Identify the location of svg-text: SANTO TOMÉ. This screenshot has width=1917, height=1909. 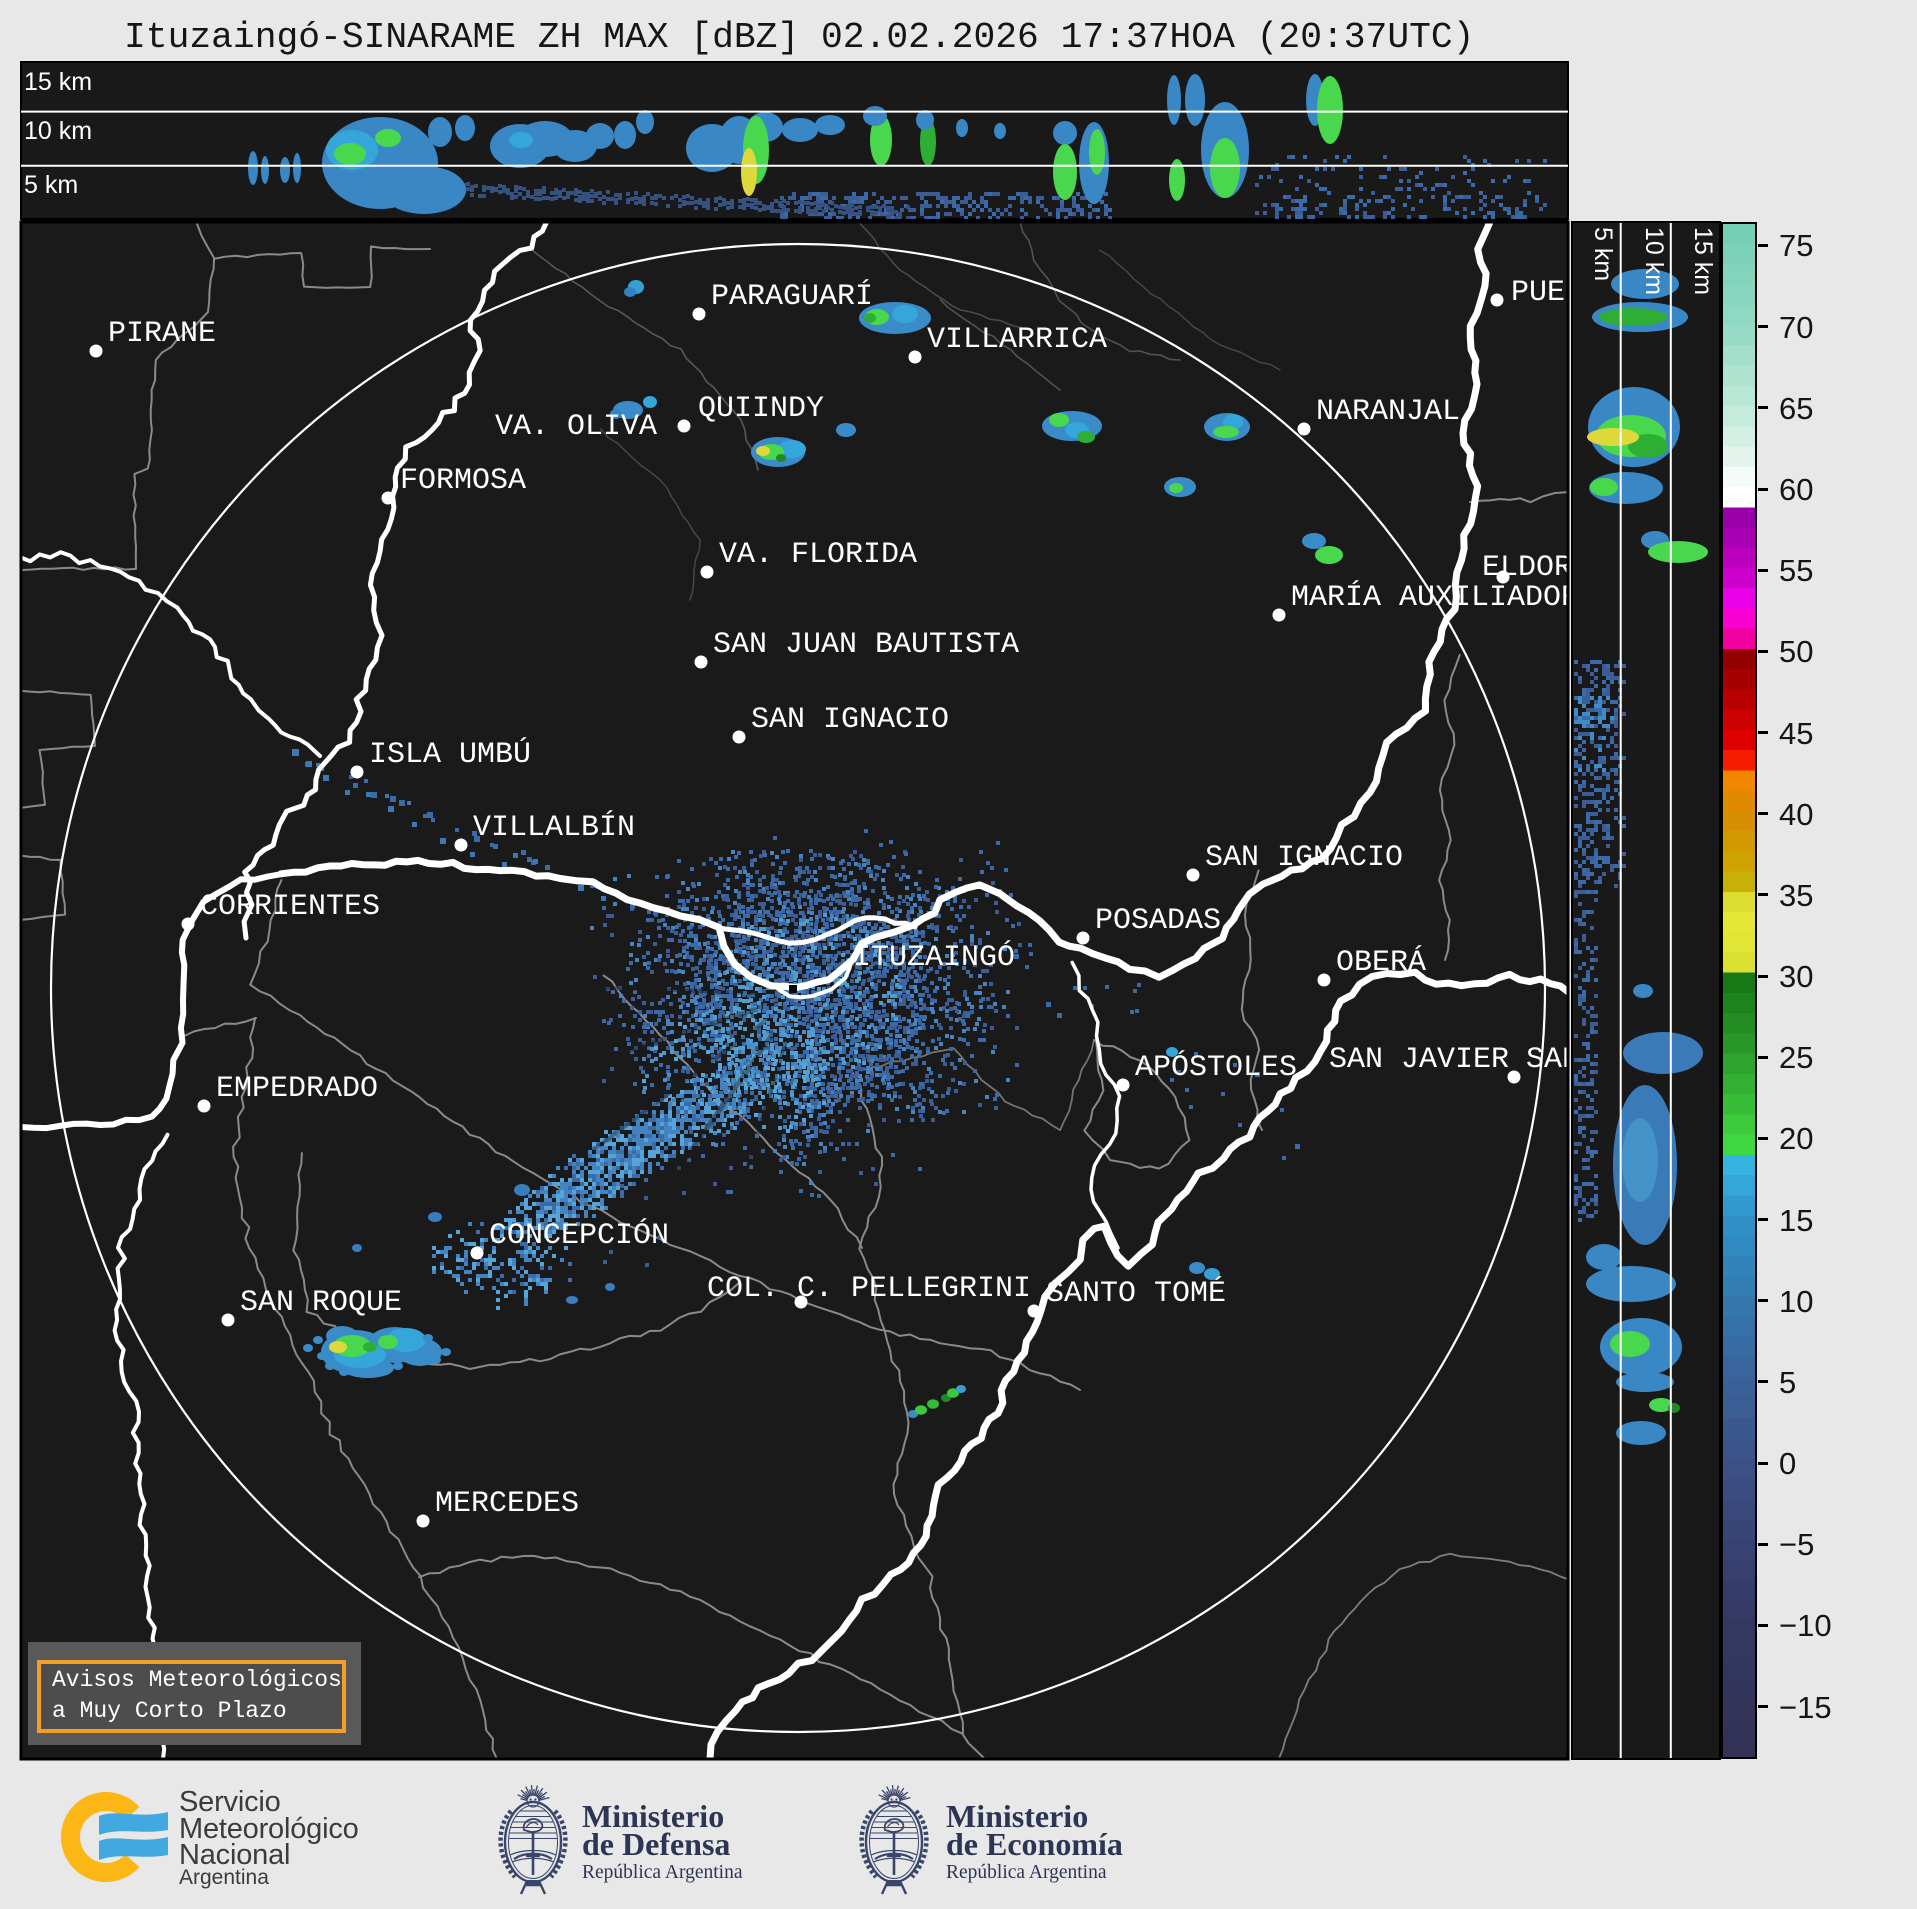
(1136, 1293).